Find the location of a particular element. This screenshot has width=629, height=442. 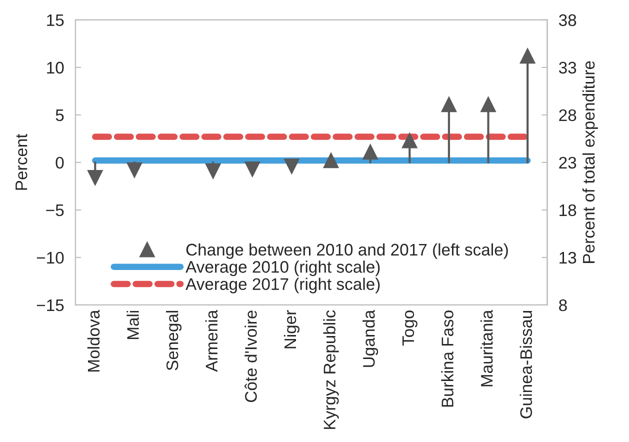

y-tick-label: 10 is located at coordinates (55, 68).